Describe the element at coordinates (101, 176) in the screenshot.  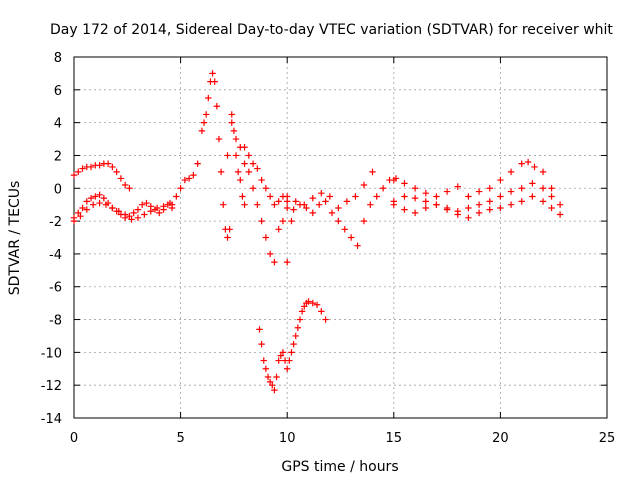
I see `series-upper-track-early` at that location.